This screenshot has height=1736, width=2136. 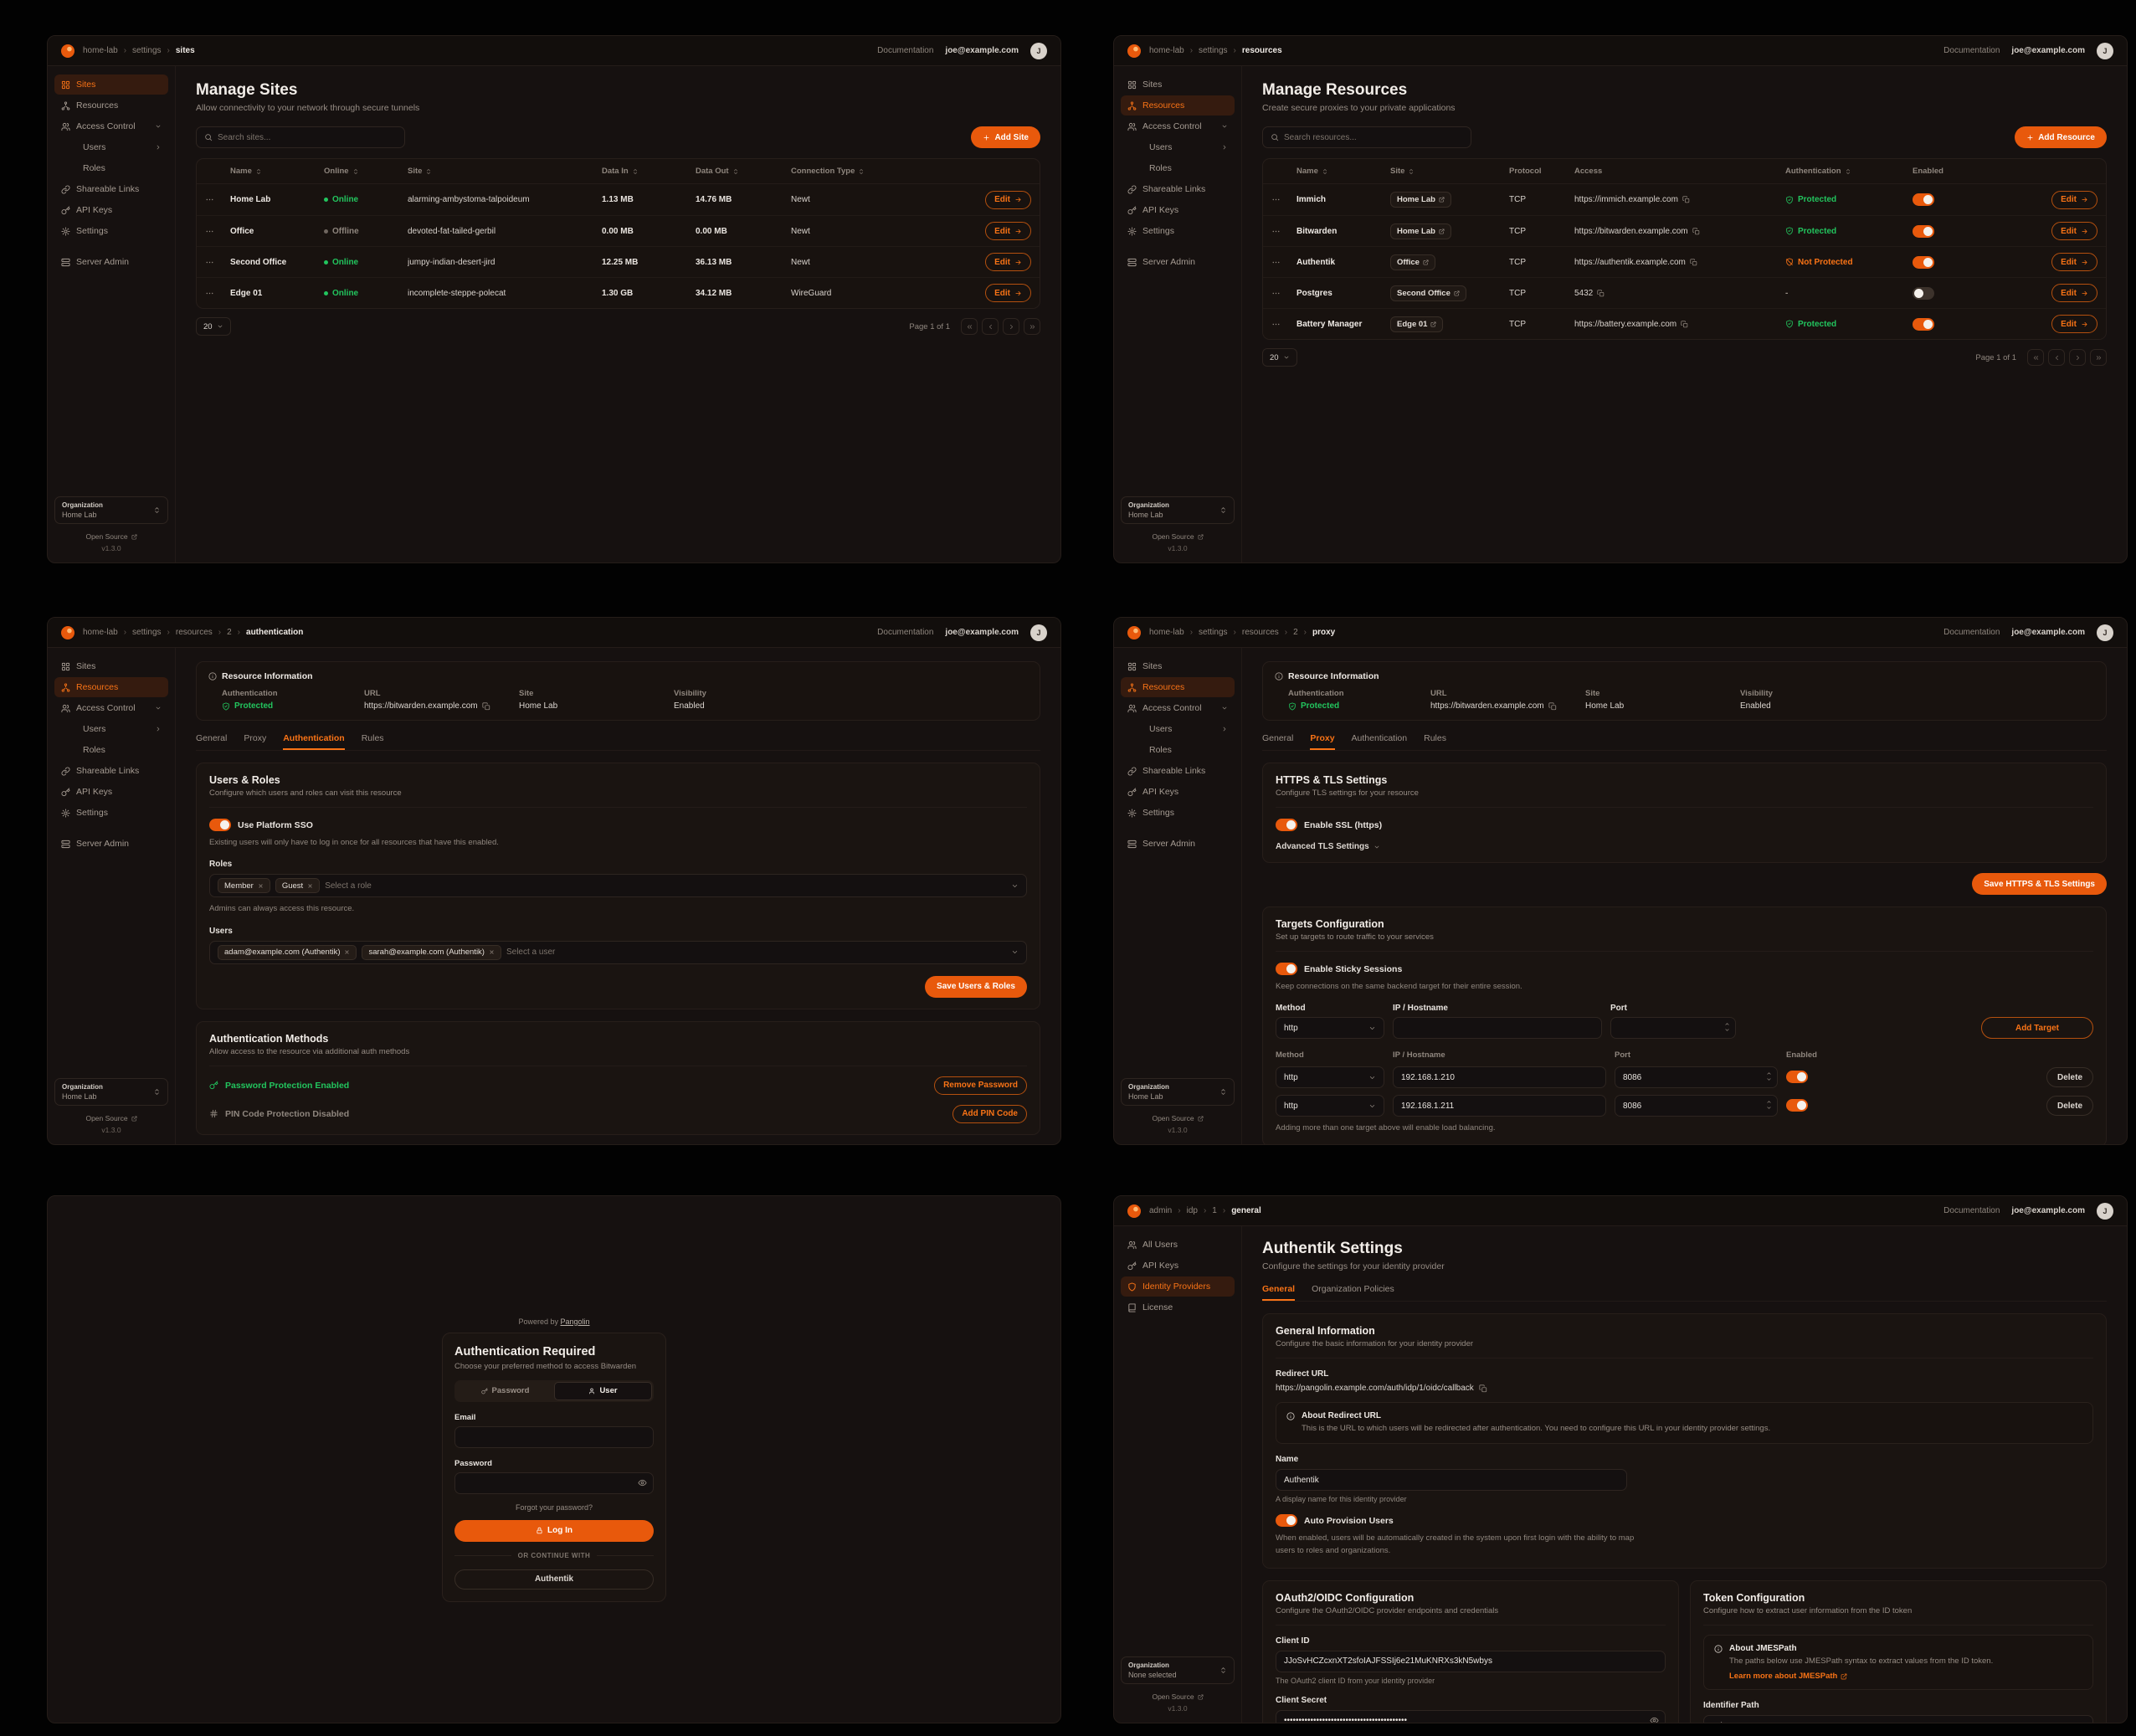 I want to click on first-page-button, so click(x=970, y=326).